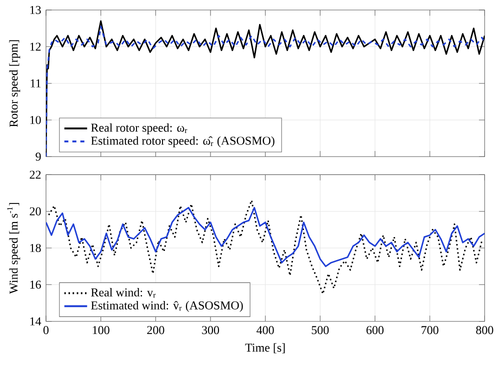 This screenshot has width=500, height=368. What do you see at coordinates (46, 330) in the screenshot?
I see `x-tick-label: 0` at bounding box center [46, 330].